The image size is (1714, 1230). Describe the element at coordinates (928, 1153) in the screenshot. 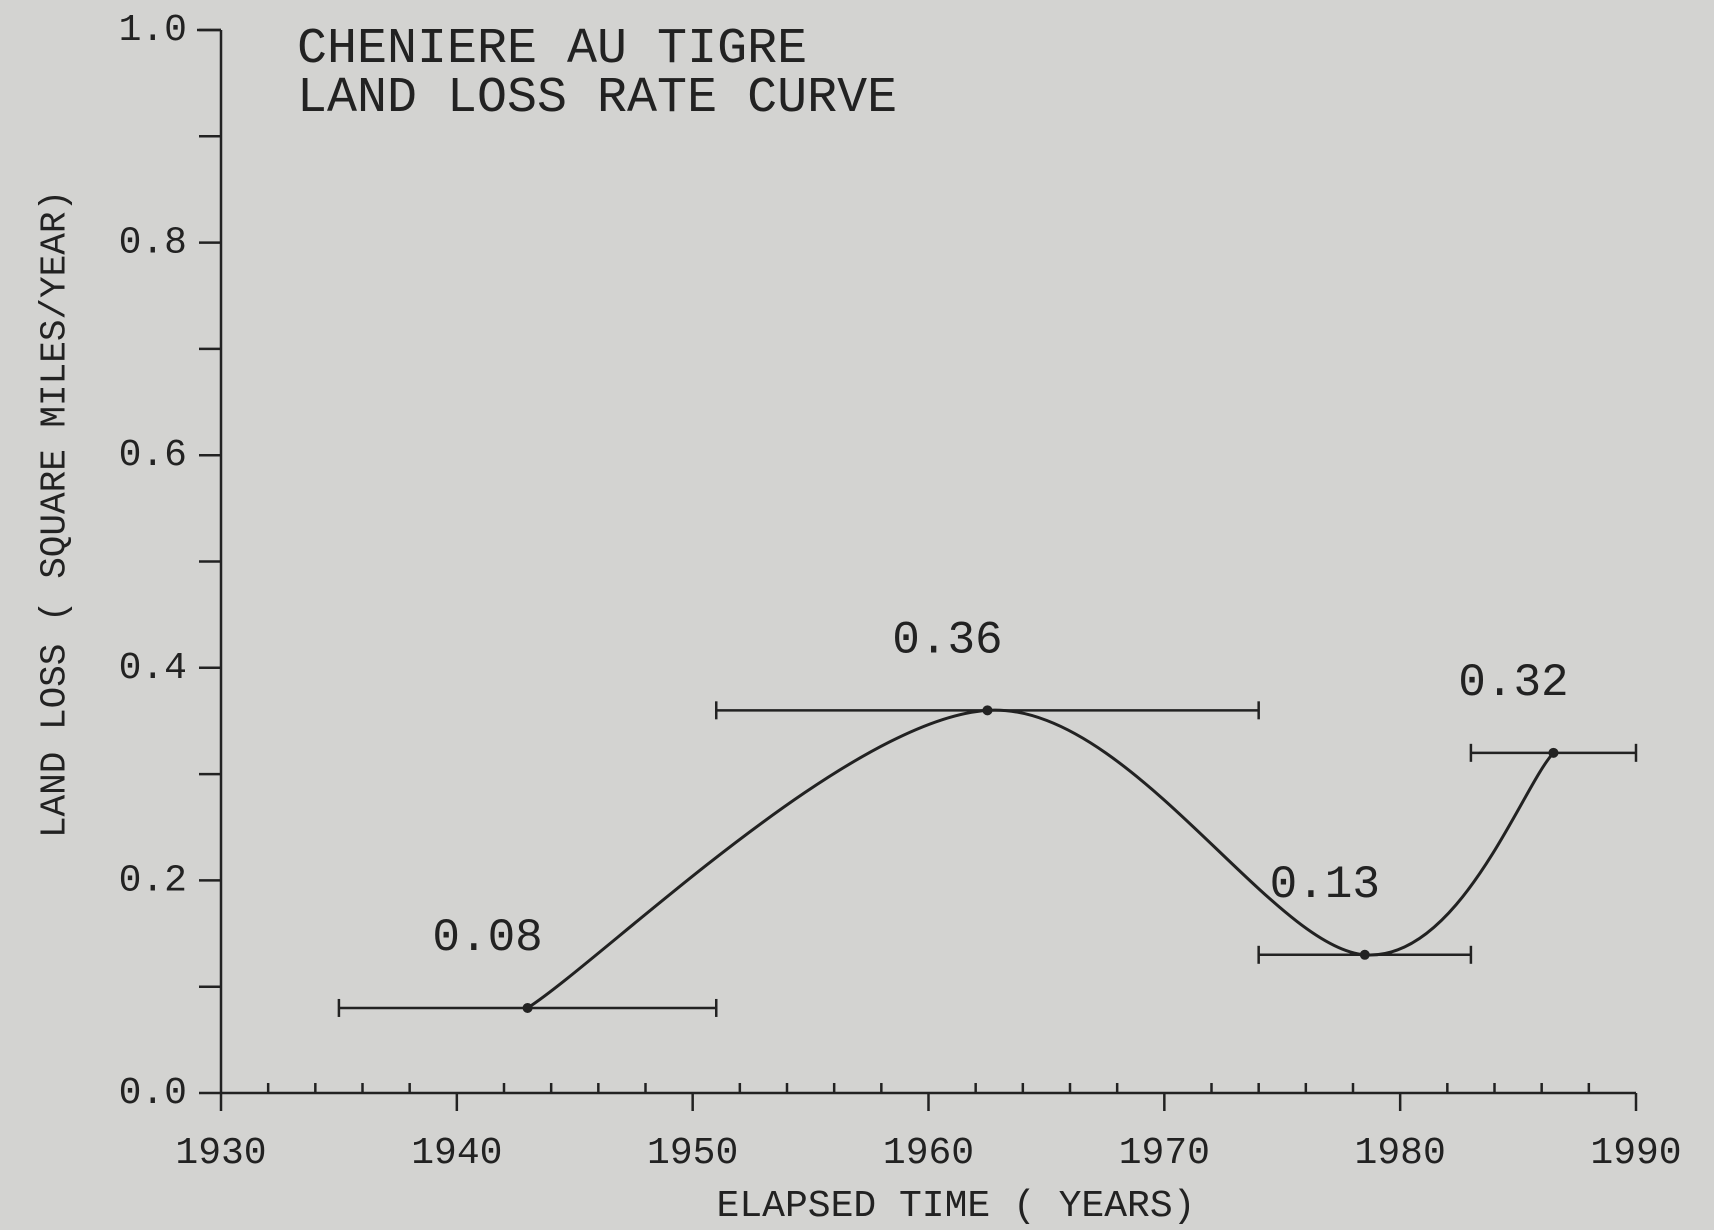

I see `x-tick-label: 1960` at that location.